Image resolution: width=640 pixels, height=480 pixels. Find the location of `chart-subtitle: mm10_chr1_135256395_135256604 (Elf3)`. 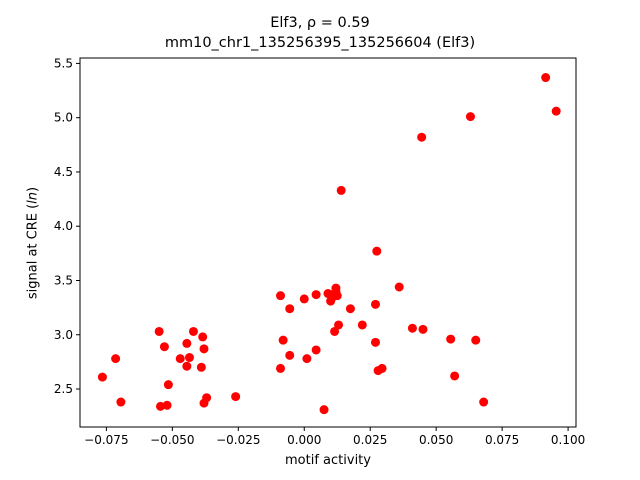

chart-subtitle: mm10_chr1_135256395_135256604 (Elf3) is located at coordinates (320, 43).